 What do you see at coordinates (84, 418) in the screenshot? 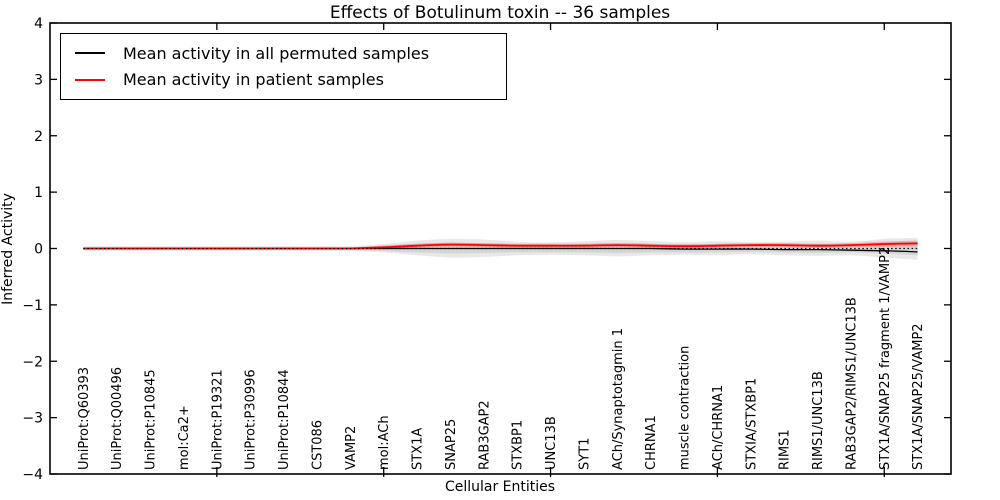
I see `x-category-label: UniProt:Q60393` at bounding box center [84, 418].